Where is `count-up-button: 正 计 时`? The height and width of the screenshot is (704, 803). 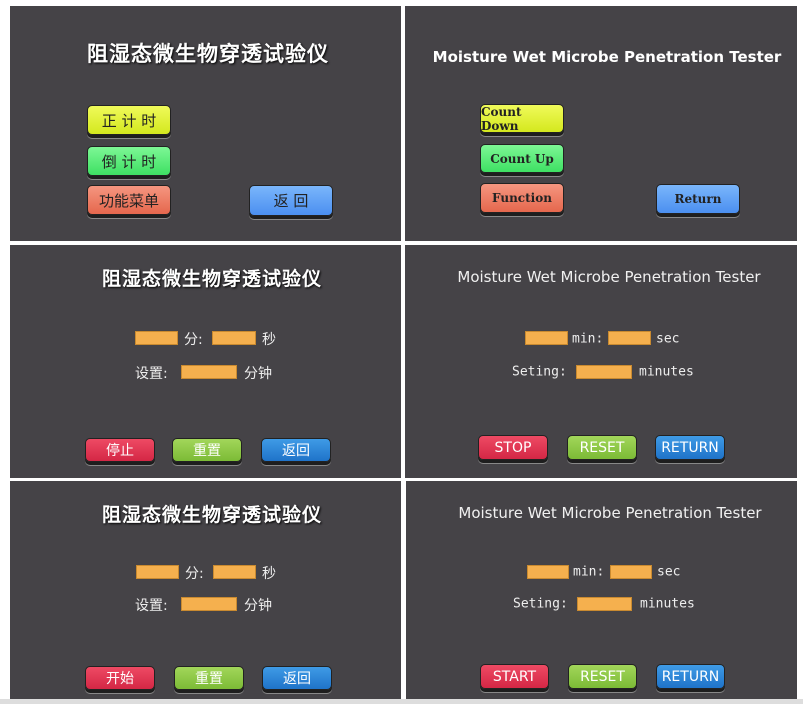
count-up-button: 正 计 时 is located at coordinates (129, 120).